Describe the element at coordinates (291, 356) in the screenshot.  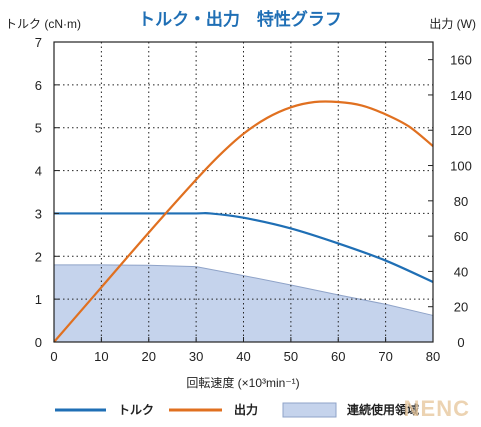
I see `x-tick-label: 50` at that location.